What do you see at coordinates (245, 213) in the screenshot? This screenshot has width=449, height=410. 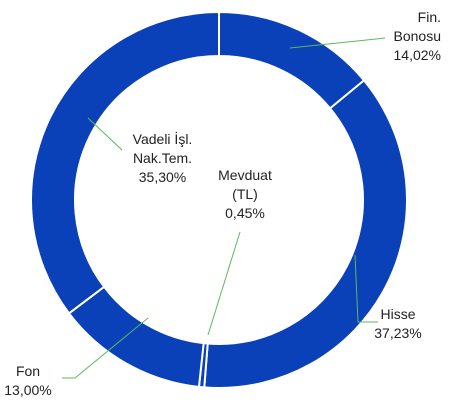 I see `value-label: 0,45%` at bounding box center [245, 213].